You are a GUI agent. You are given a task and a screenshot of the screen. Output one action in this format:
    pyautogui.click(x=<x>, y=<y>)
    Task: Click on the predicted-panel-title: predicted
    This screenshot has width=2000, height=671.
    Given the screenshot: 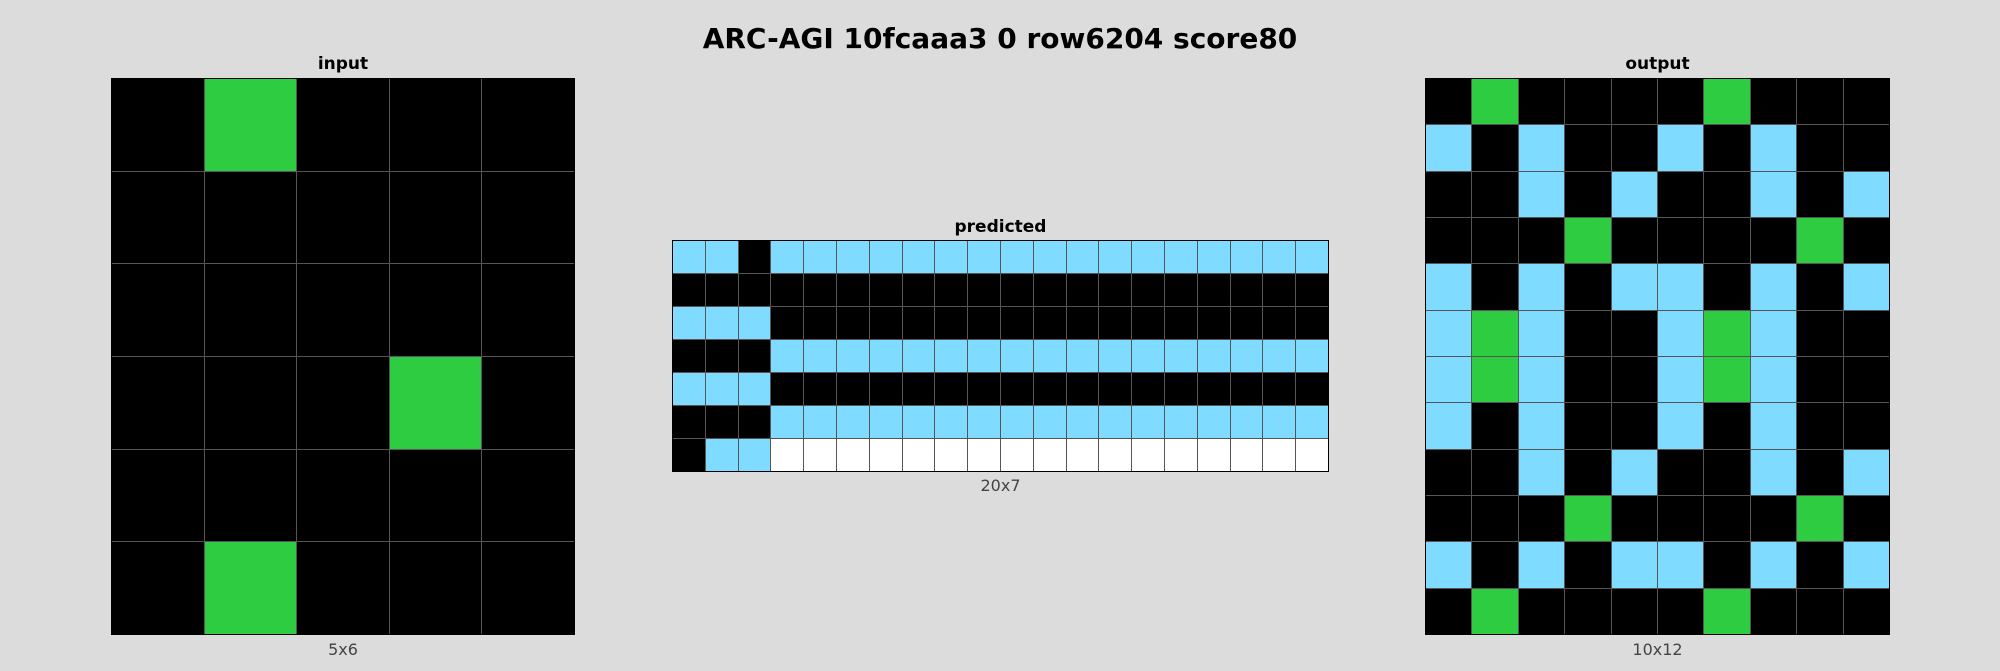 What is the action you would take?
    pyautogui.click(x=1000, y=227)
    